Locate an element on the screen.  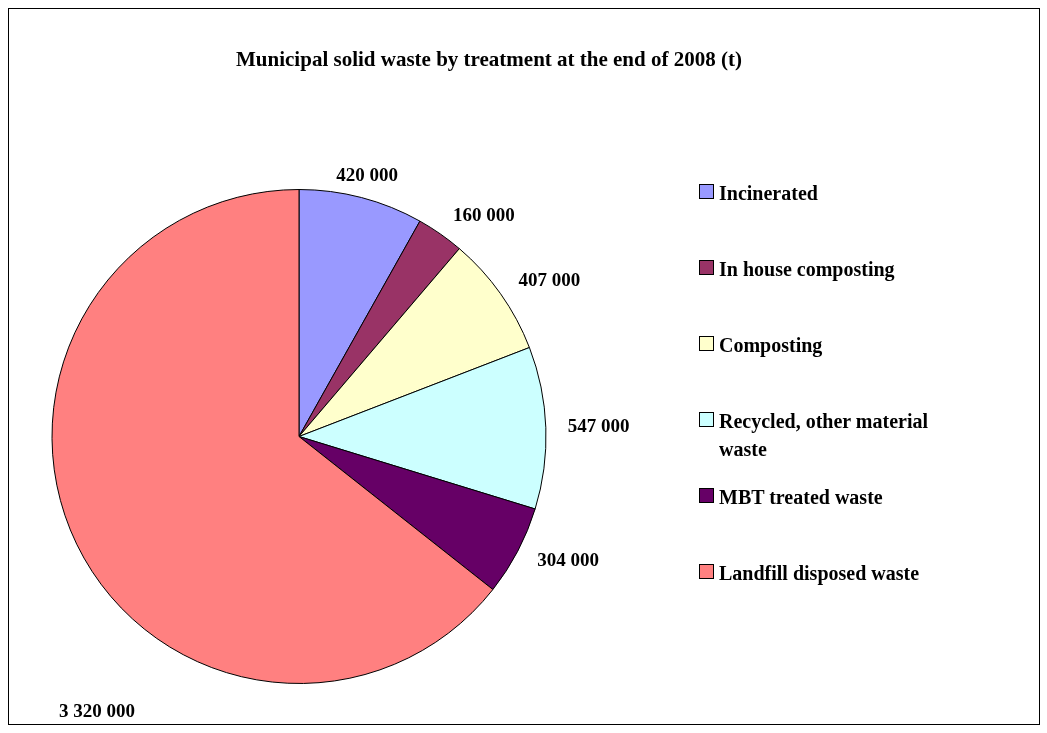
legend-label: MBT treated waste is located at coordinates (801, 497).